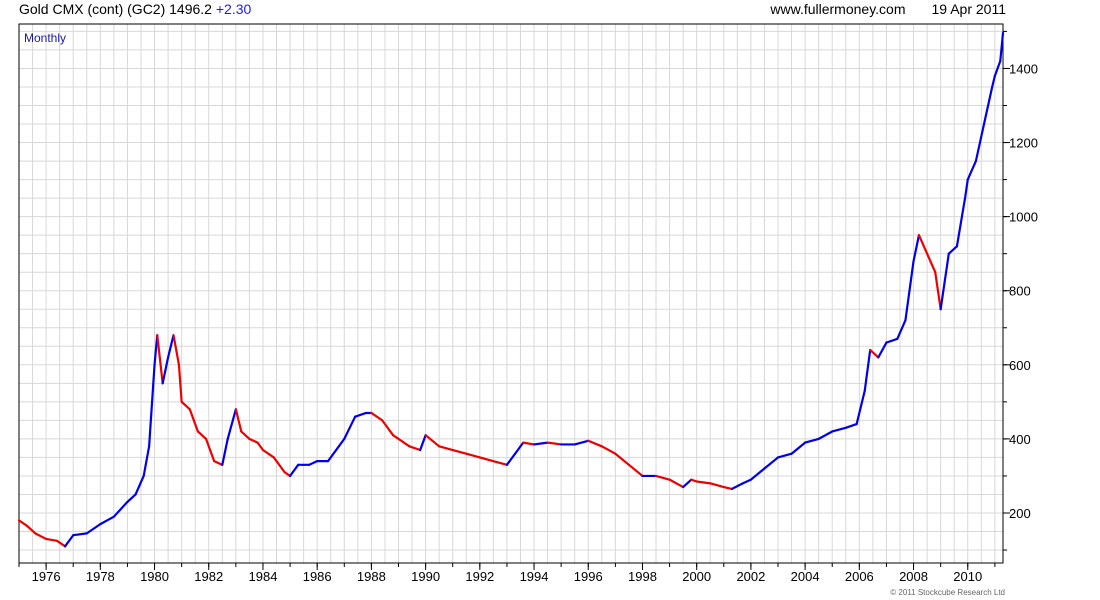 This screenshot has height=600, width=1100. What do you see at coordinates (1023, 68) in the screenshot?
I see `y-tick-label: 1400` at bounding box center [1023, 68].